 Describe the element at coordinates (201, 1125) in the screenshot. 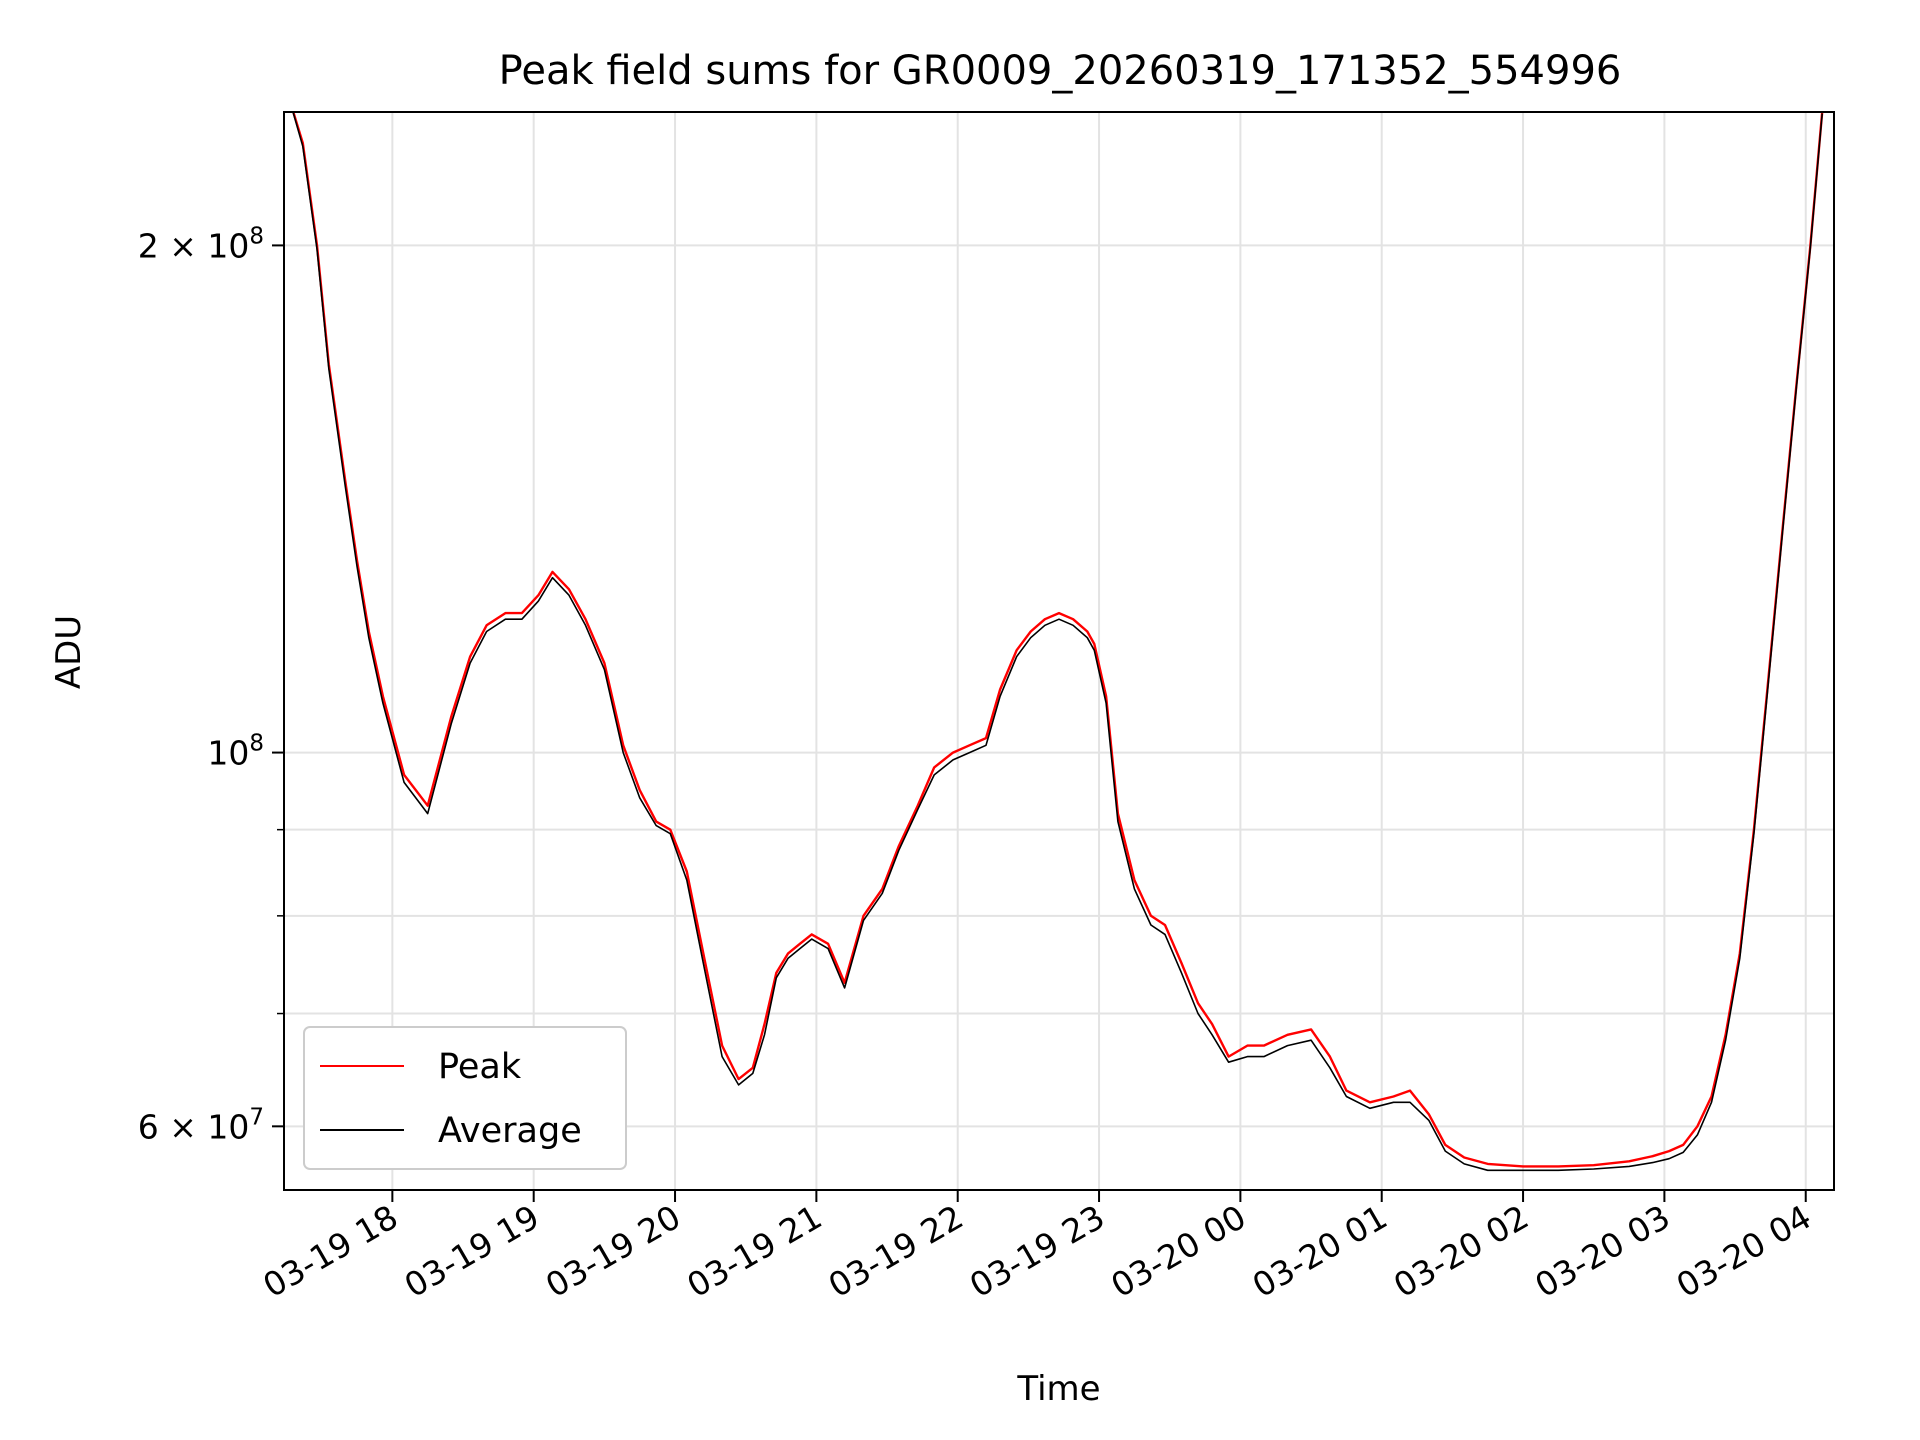

I see `y-tick-label: 6 × 107` at that location.